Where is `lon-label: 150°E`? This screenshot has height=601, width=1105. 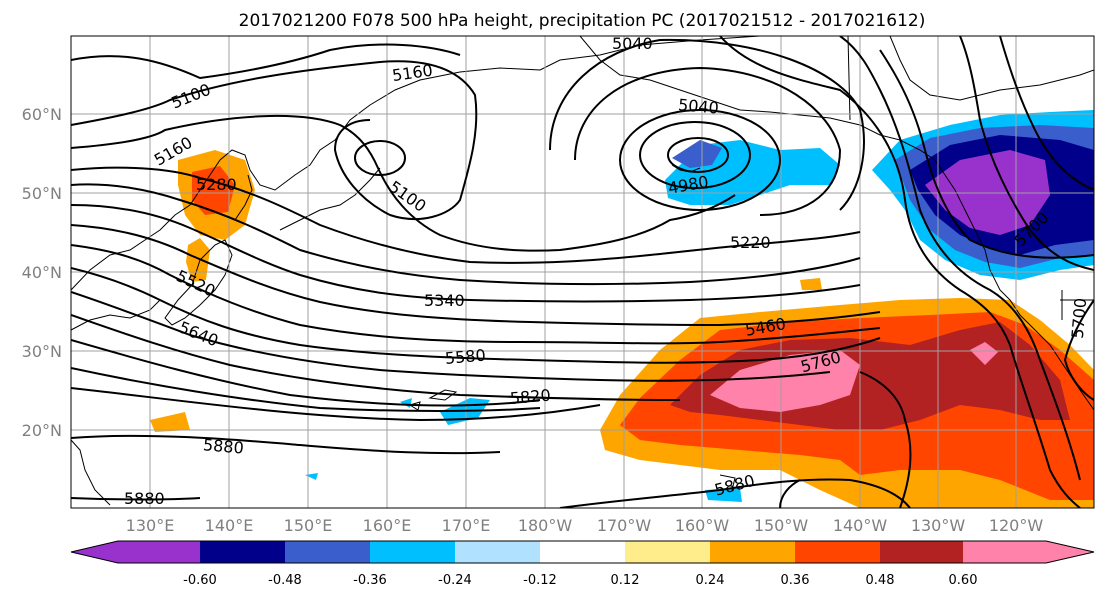
lon-label: 150°E is located at coordinates (308, 525).